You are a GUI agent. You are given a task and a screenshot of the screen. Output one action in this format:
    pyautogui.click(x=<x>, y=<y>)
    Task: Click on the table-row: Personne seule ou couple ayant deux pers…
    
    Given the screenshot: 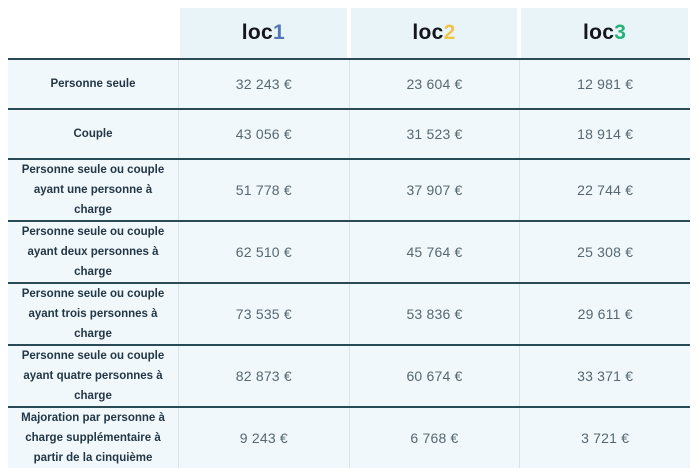 What is the action you would take?
    pyautogui.click(x=349, y=251)
    